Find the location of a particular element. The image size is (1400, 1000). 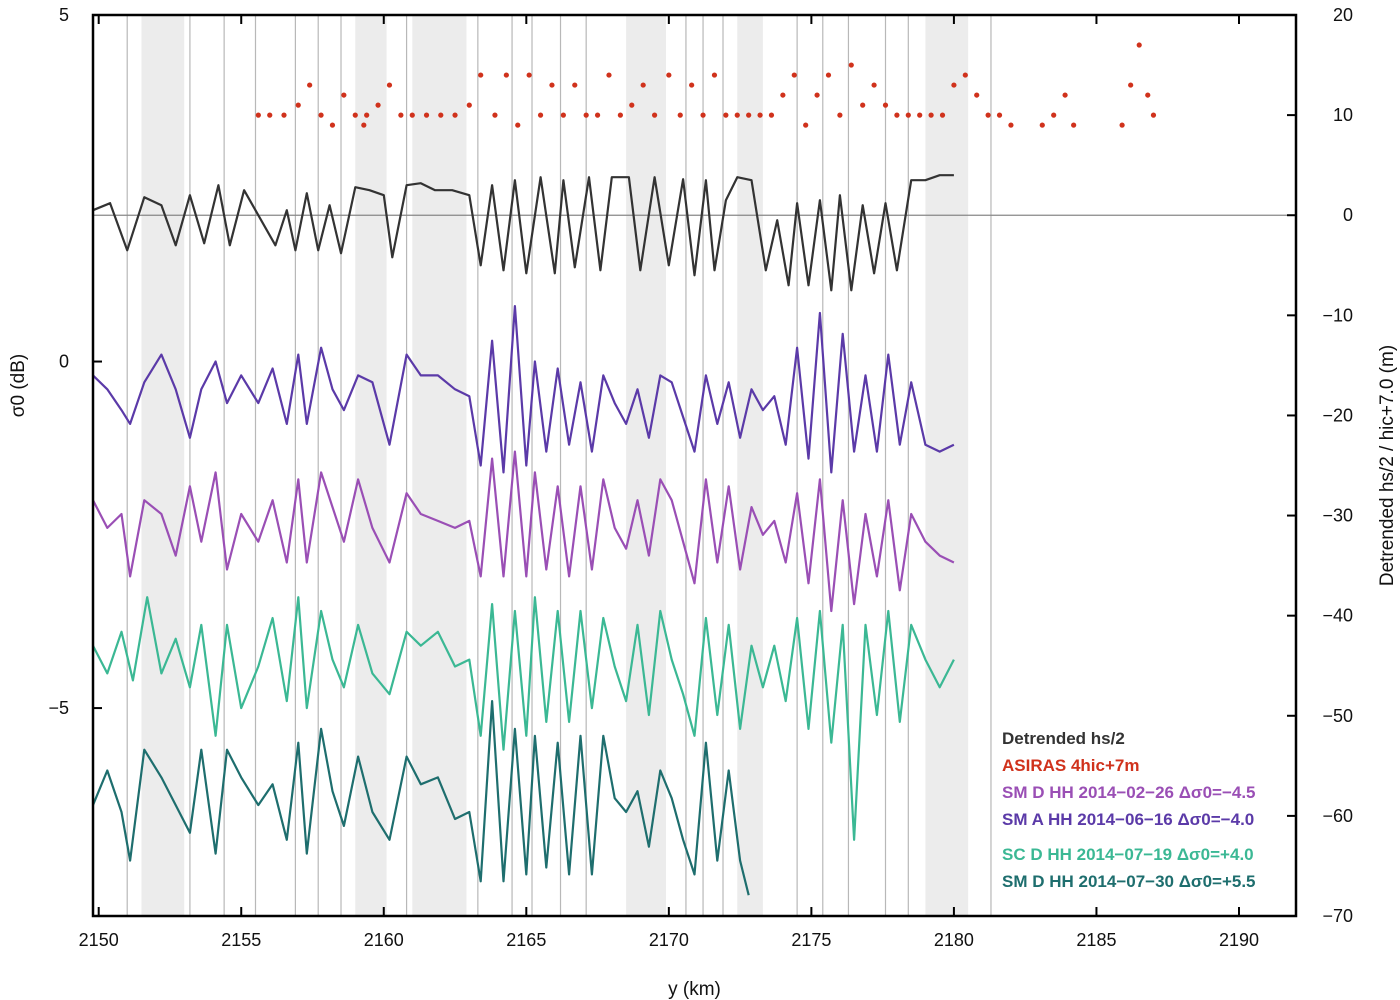

y-right-tick-label: −20 is located at coordinates (1337, 415).